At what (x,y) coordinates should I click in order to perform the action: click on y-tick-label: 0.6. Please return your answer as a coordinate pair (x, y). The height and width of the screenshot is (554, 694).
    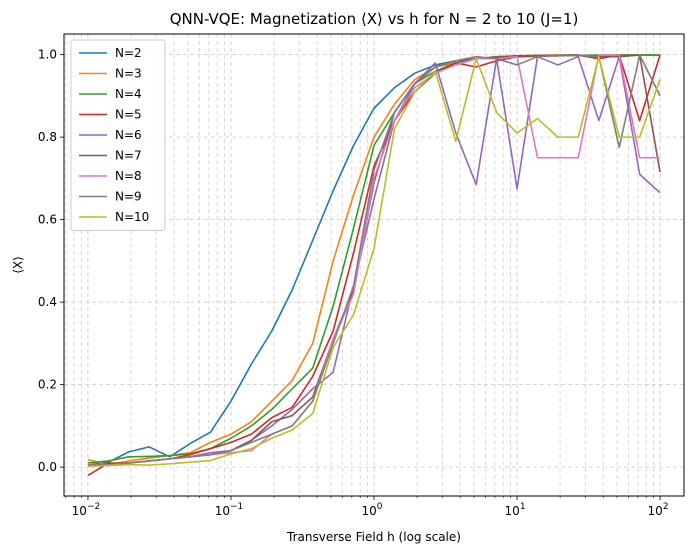
    Looking at the image, I should click on (47, 220).